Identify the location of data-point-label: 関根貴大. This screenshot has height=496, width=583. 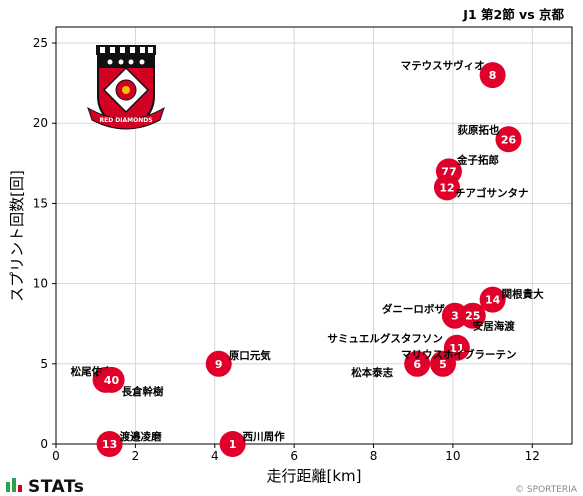
(523, 294).